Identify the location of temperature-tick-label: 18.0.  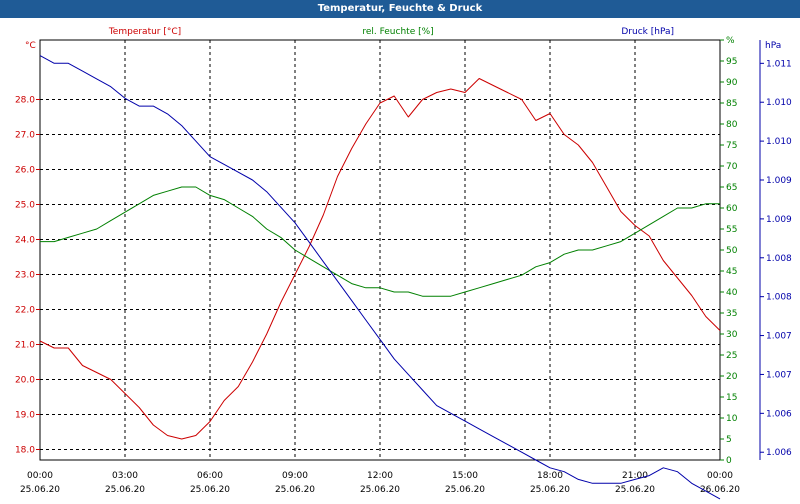
(25, 451).